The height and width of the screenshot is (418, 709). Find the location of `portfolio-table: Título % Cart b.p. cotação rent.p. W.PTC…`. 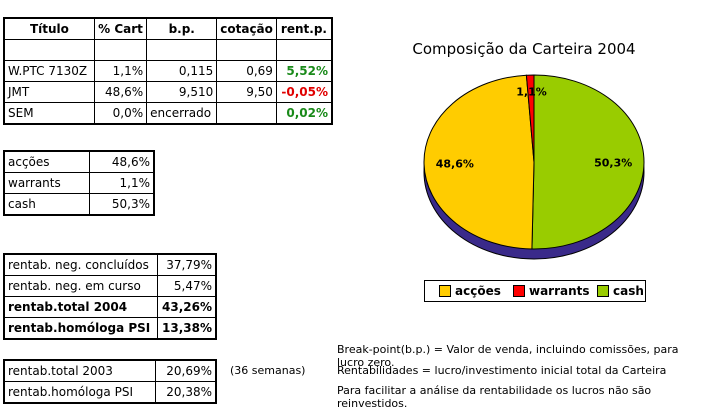

portfolio-table: Título % Cart b.p. cotação rent.p. W.PTC… is located at coordinates (168, 71).